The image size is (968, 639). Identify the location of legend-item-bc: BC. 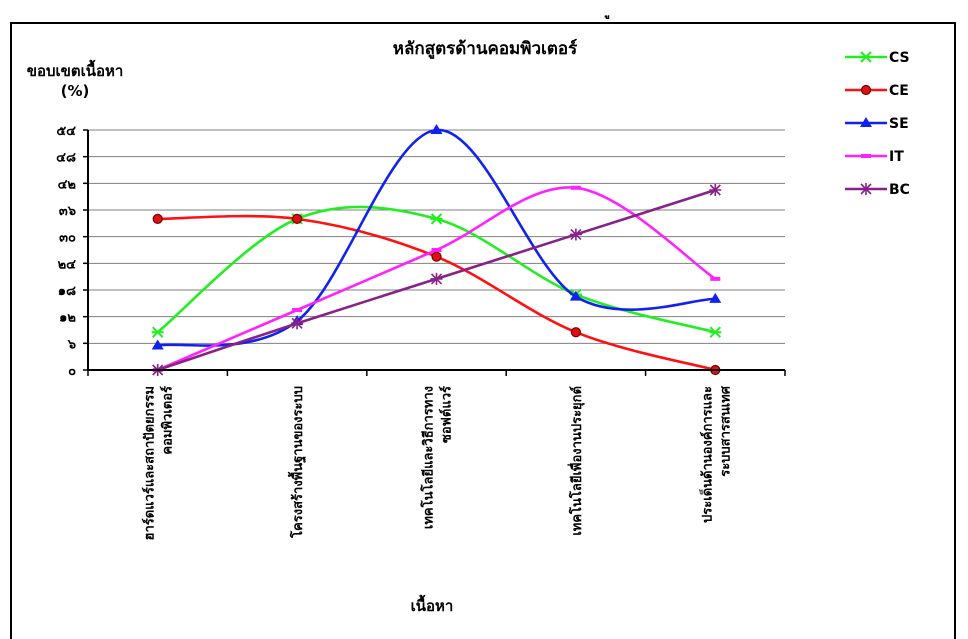
(877, 190).